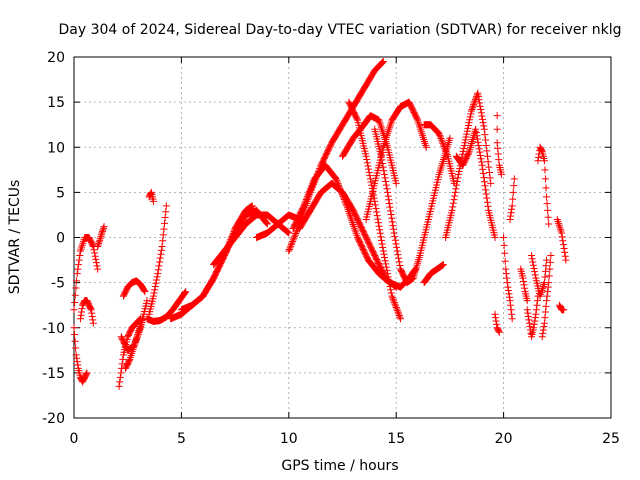 The image size is (640, 480). What do you see at coordinates (289, 439) in the screenshot?
I see `x-tick-label: 10` at bounding box center [289, 439].